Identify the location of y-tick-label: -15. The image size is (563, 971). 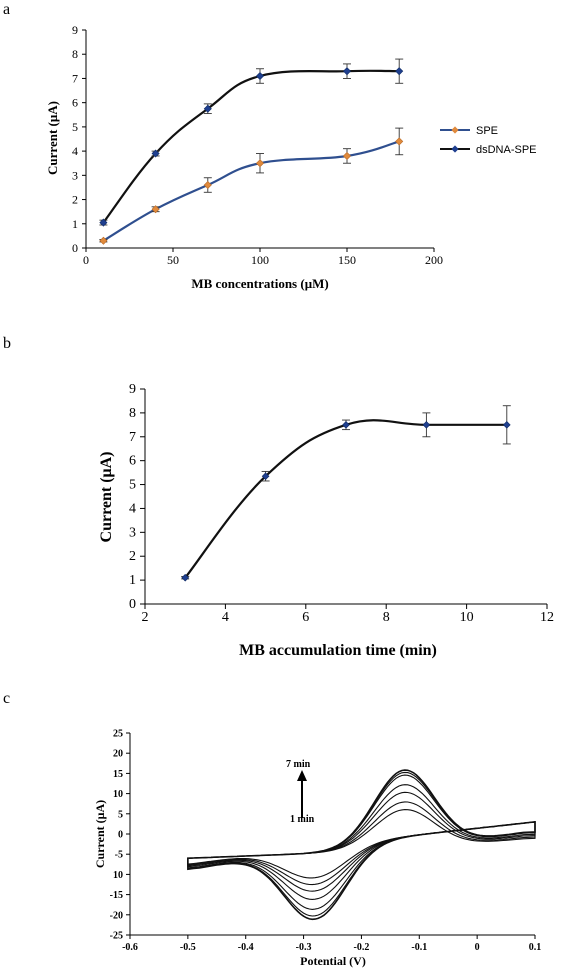
(116, 895).